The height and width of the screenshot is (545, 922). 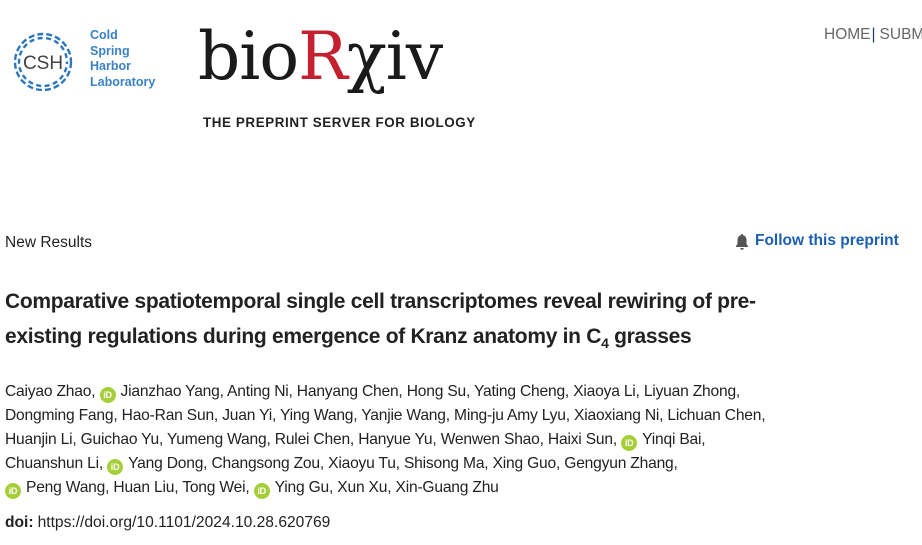 I want to click on author-name: Juan Yi,, so click(x=249, y=415).